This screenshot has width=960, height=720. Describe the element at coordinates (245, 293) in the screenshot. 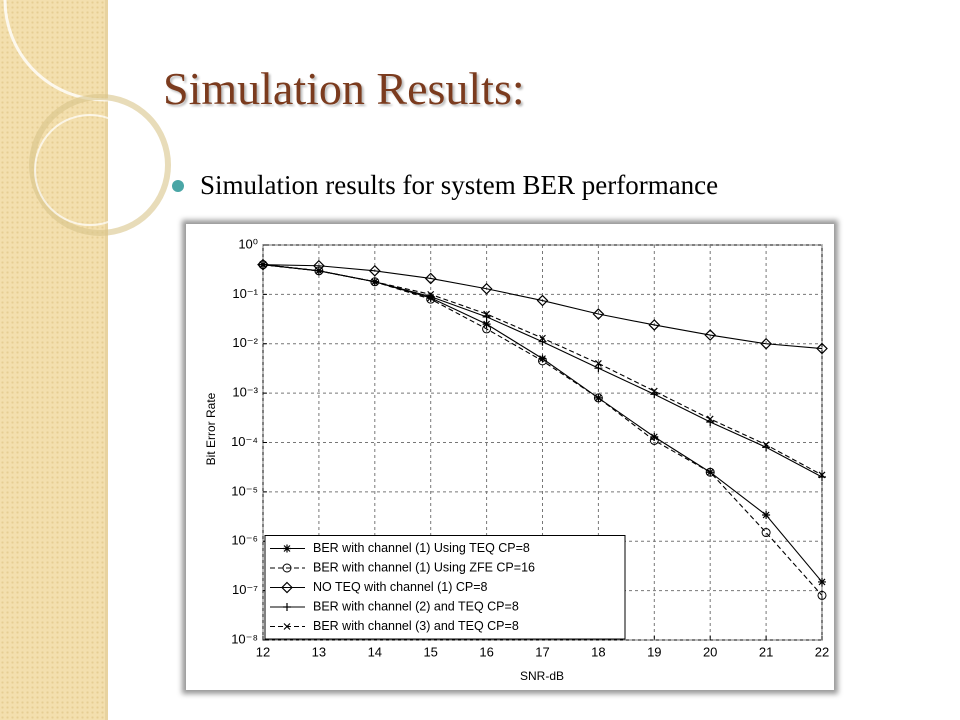

I see `y-tick-label: 10⁻¹` at that location.